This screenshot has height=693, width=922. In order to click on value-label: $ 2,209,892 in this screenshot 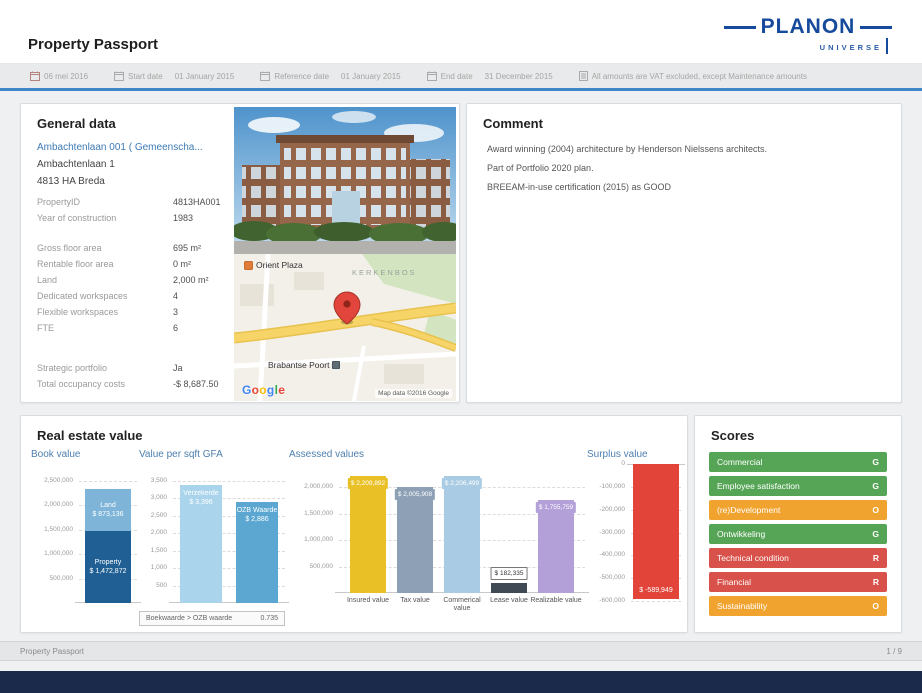, I will do `click(368, 484)`.